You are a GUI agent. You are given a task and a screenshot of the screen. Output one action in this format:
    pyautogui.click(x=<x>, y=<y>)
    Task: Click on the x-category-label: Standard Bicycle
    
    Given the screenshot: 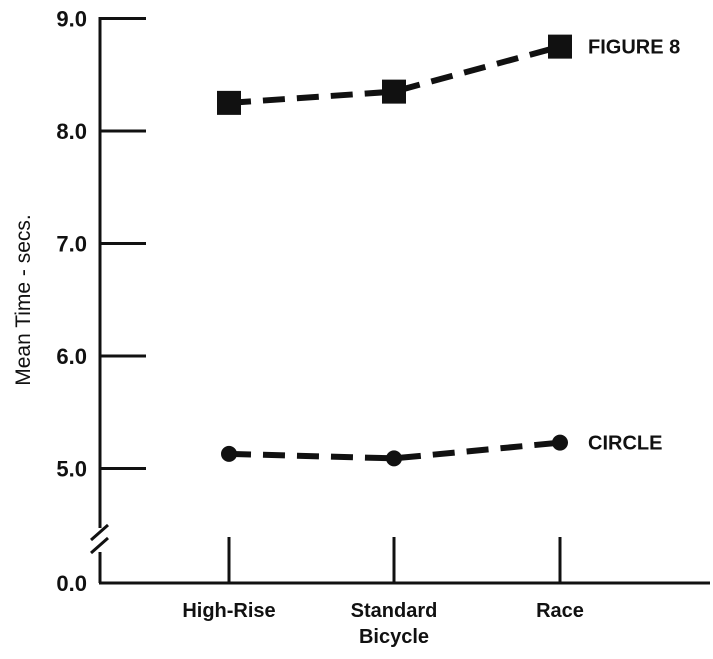 What is the action you would take?
    pyautogui.click(x=394, y=624)
    